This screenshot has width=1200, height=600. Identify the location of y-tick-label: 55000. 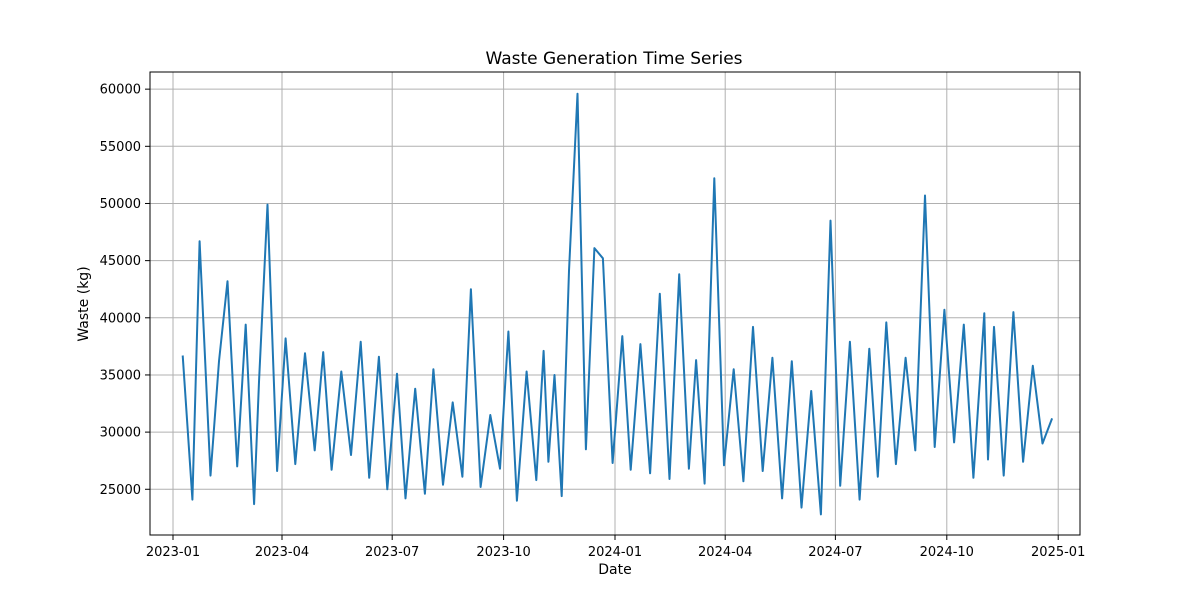
(120, 147).